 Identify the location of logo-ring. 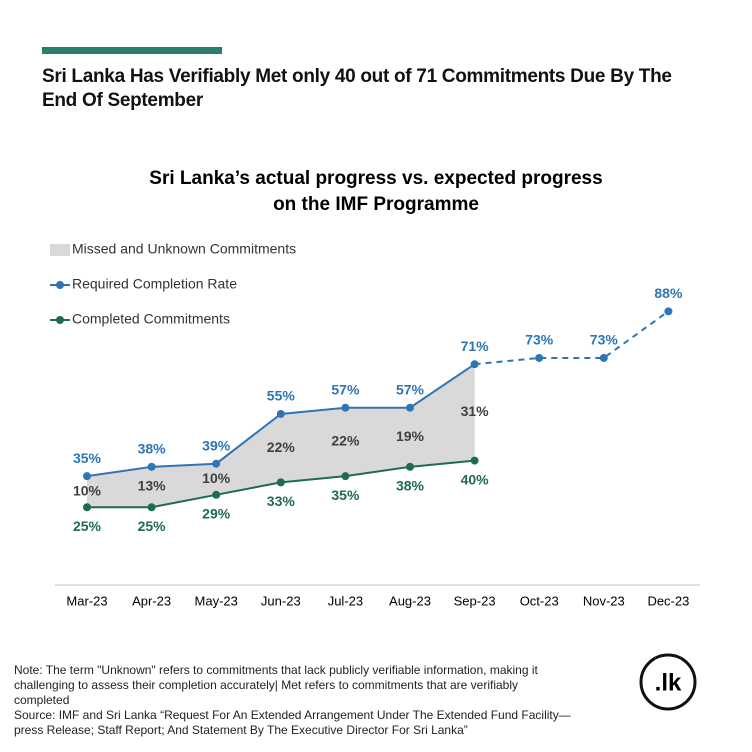
(668, 682).